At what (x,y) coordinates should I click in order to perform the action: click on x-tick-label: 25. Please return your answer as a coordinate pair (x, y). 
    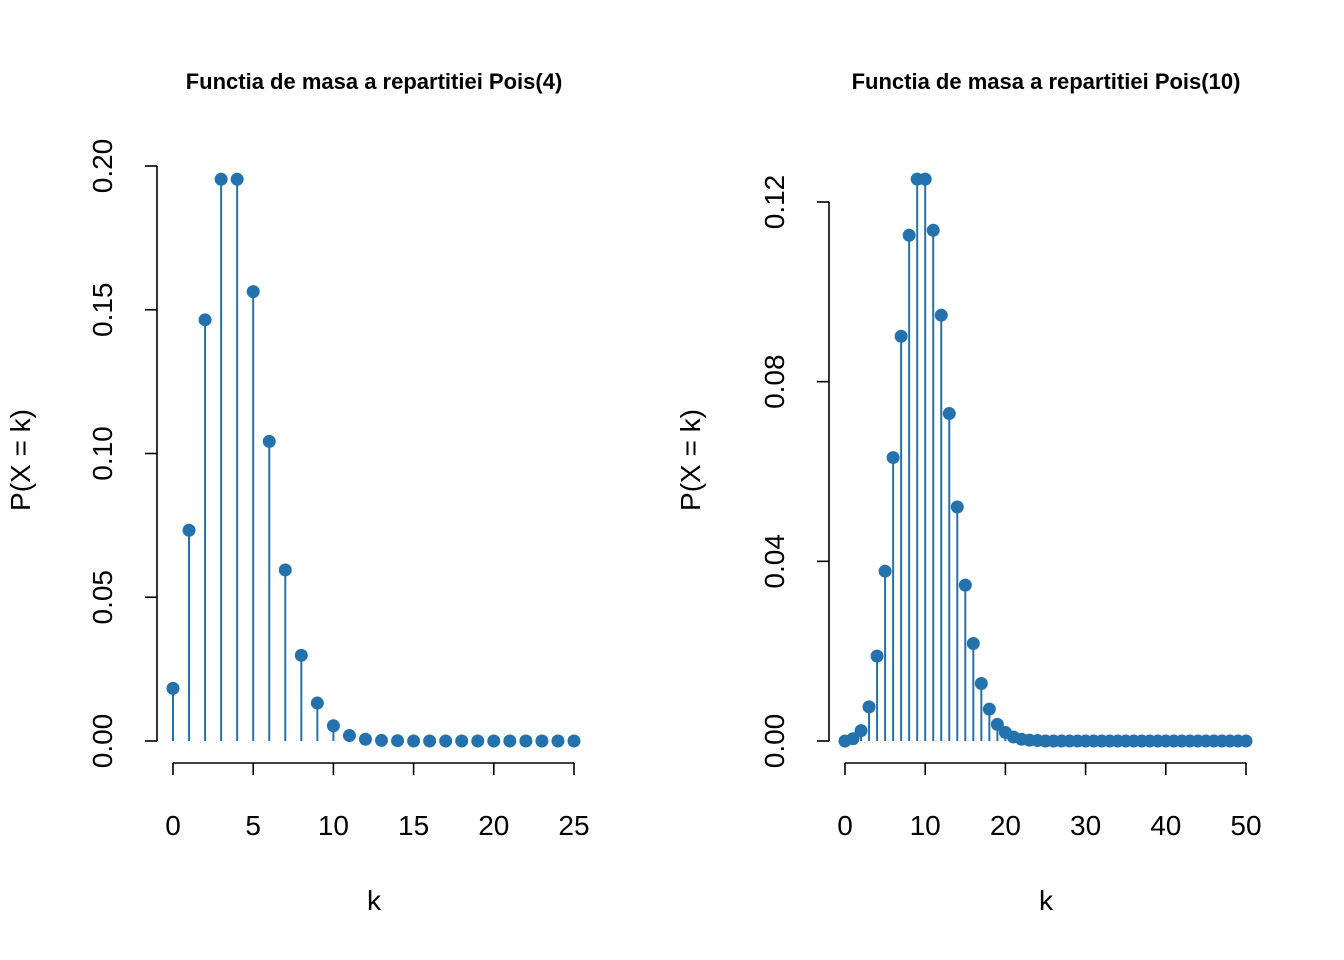
    Looking at the image, I should click on (573, 825).